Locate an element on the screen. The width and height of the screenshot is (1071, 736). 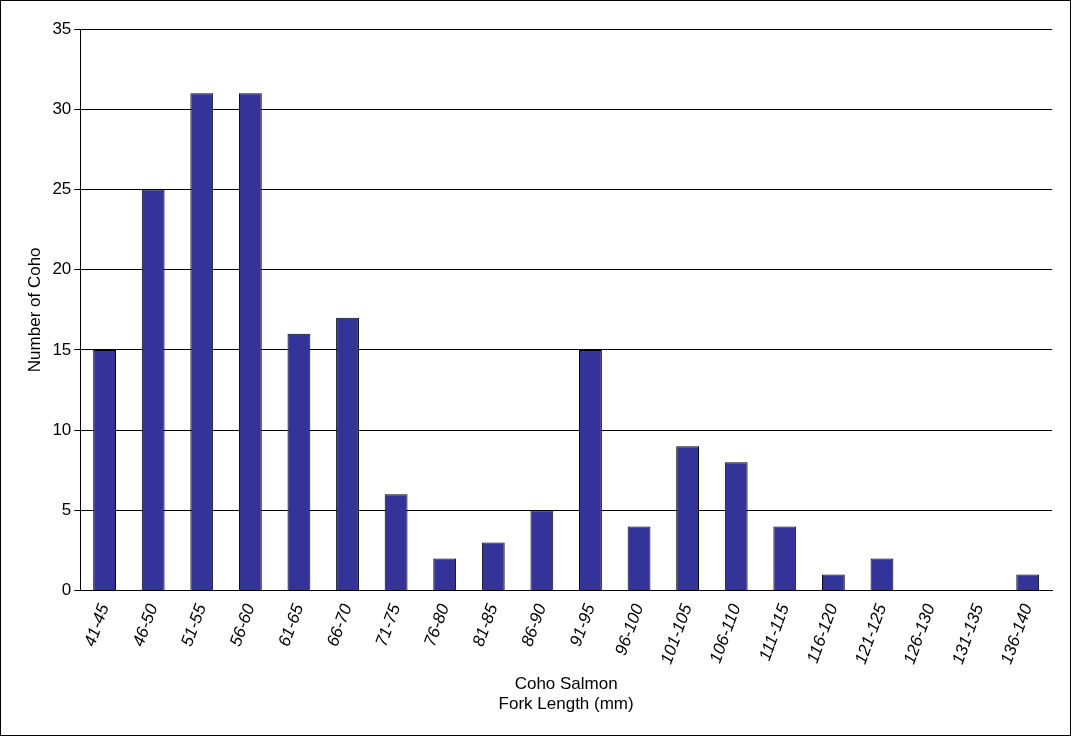
y-tick-label: 10 is located at coordinates (62, 429).